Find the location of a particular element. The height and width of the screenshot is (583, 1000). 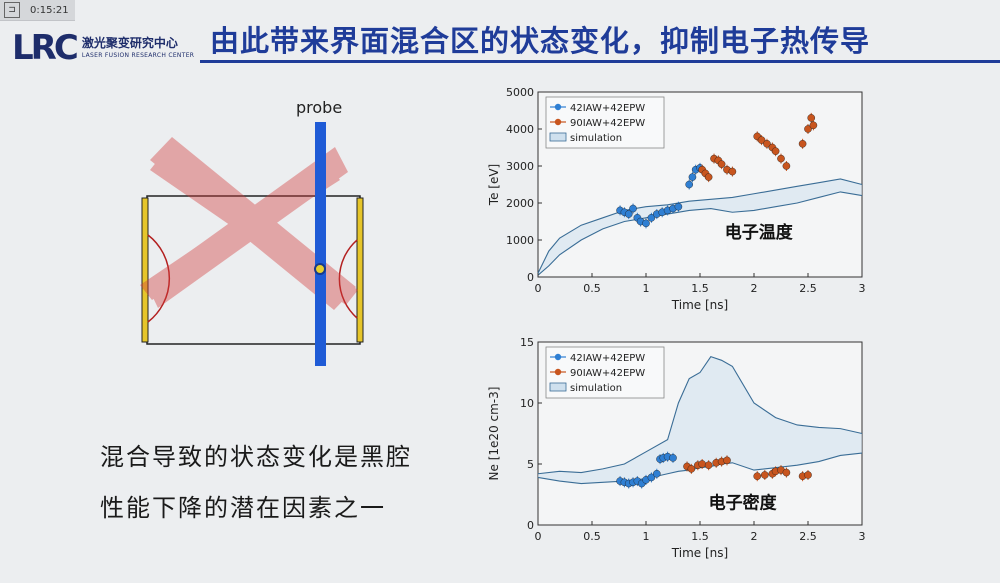

left-mix-arc is located at coordinates (159, 278).